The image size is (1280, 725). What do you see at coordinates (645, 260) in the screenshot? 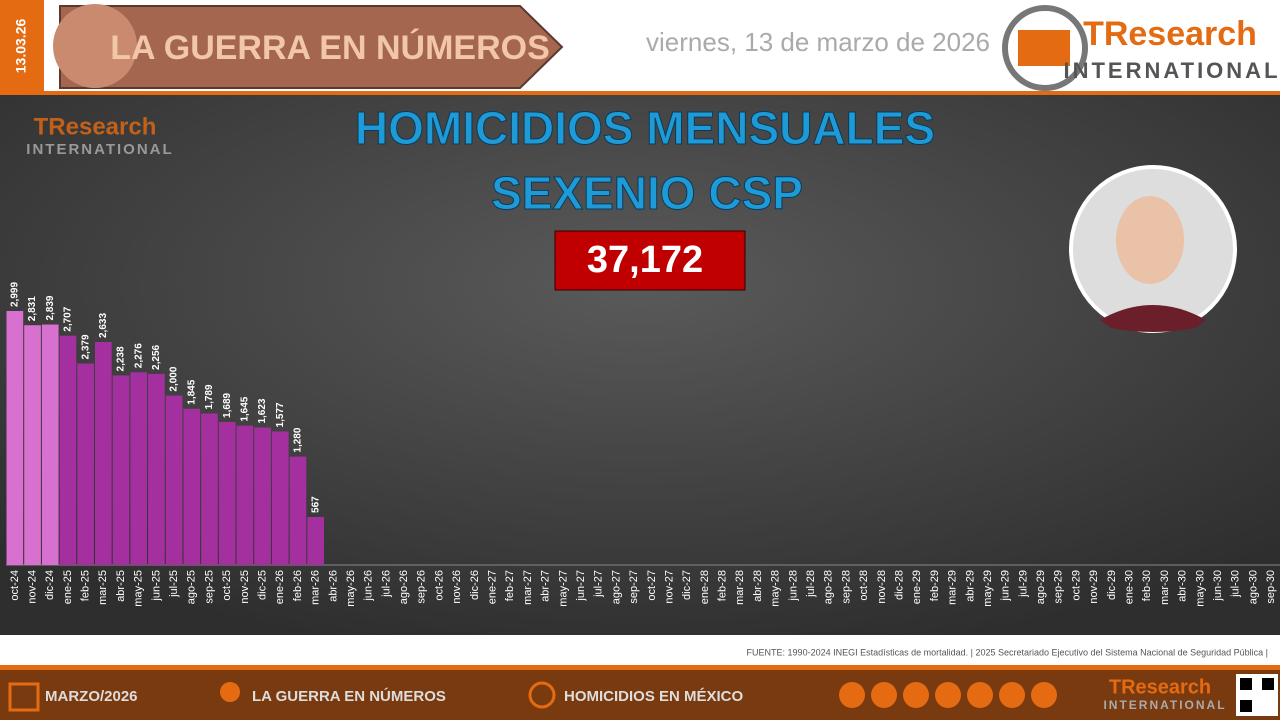
I see `total-value: 37,172` at bounding box center [645, 260].